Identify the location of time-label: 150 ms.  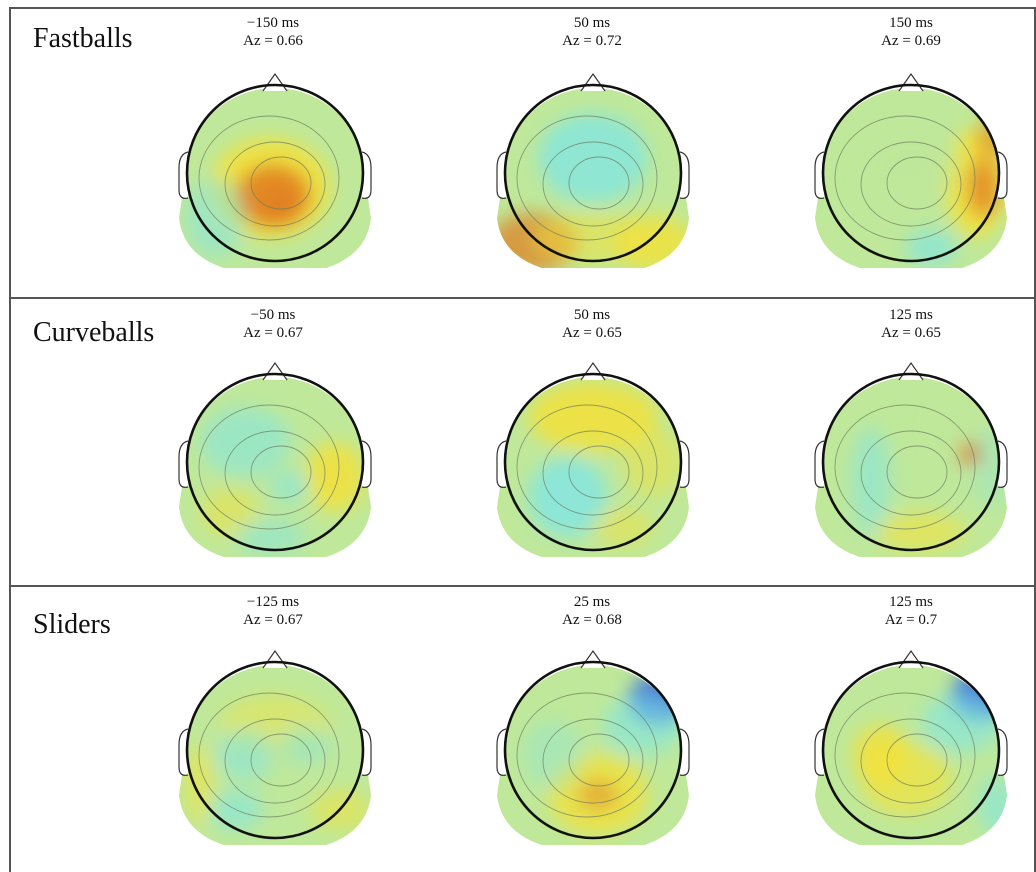
(911, 23).